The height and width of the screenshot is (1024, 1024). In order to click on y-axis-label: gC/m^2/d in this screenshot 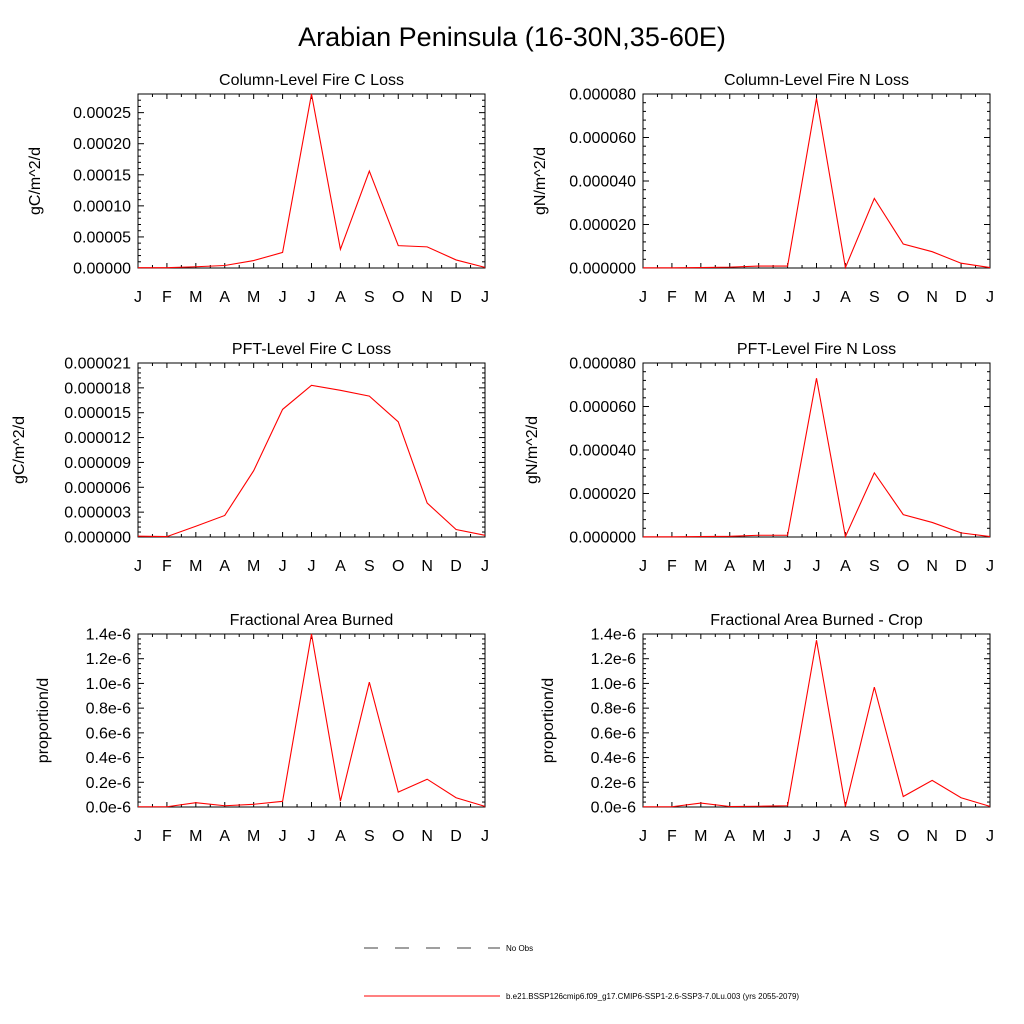, I will do `click(35, 181)`.